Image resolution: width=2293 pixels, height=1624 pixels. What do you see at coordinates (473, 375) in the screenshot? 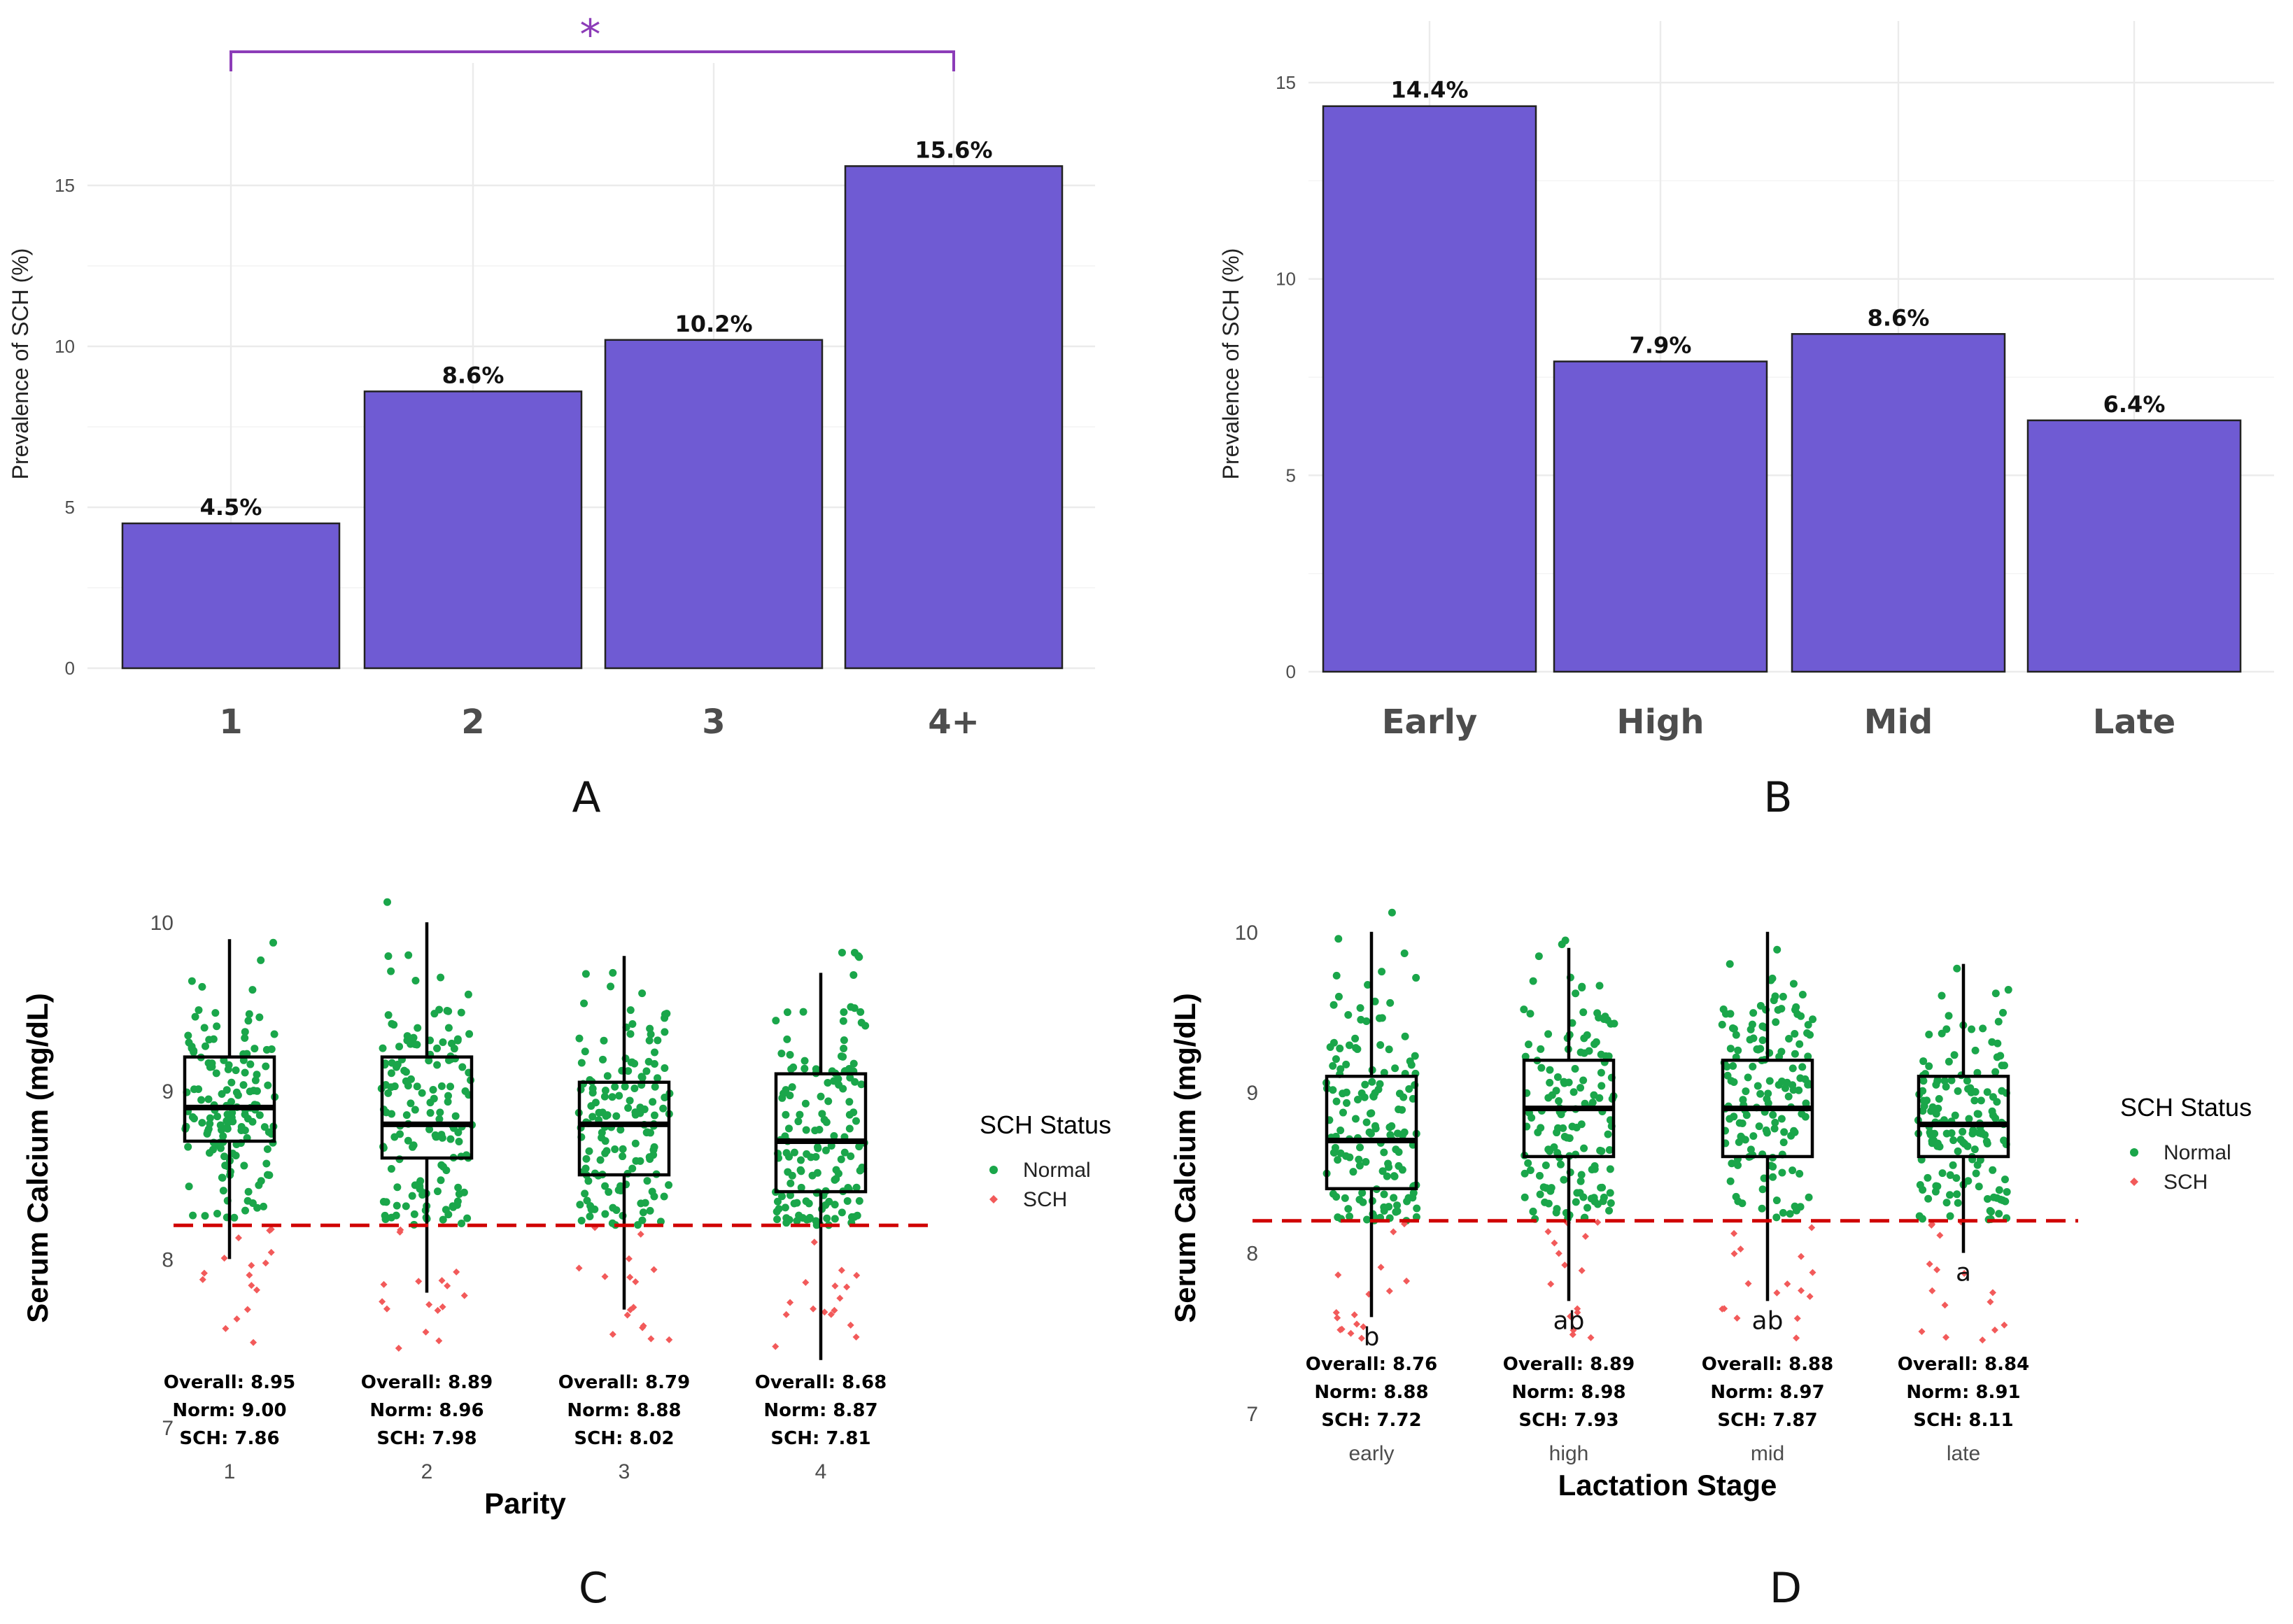
I see `bar-value-label: 8.6%` at bounding box center [473, 375].